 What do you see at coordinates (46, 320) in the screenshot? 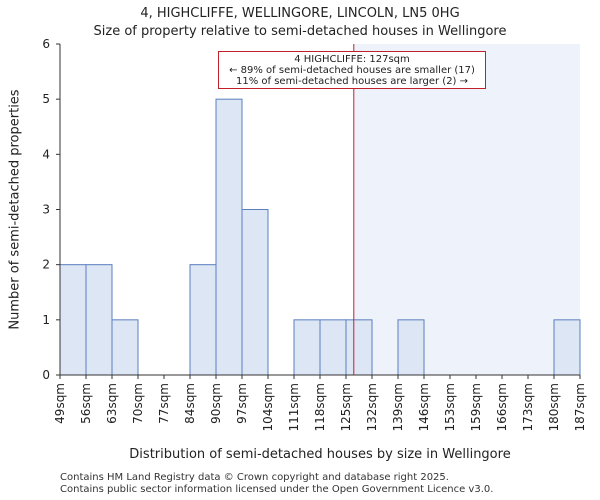
I see `y-tick-label-1: 1` at bounding box center [46, 320].